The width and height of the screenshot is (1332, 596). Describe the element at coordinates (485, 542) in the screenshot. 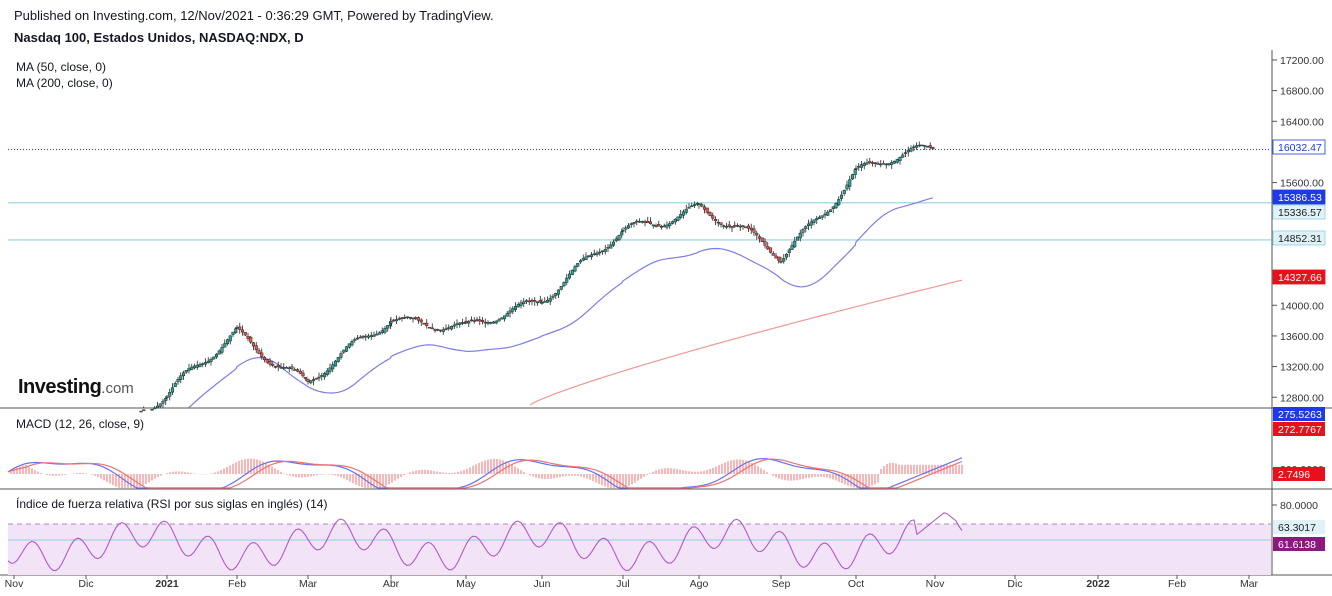

I see `rsi-line` at that location.